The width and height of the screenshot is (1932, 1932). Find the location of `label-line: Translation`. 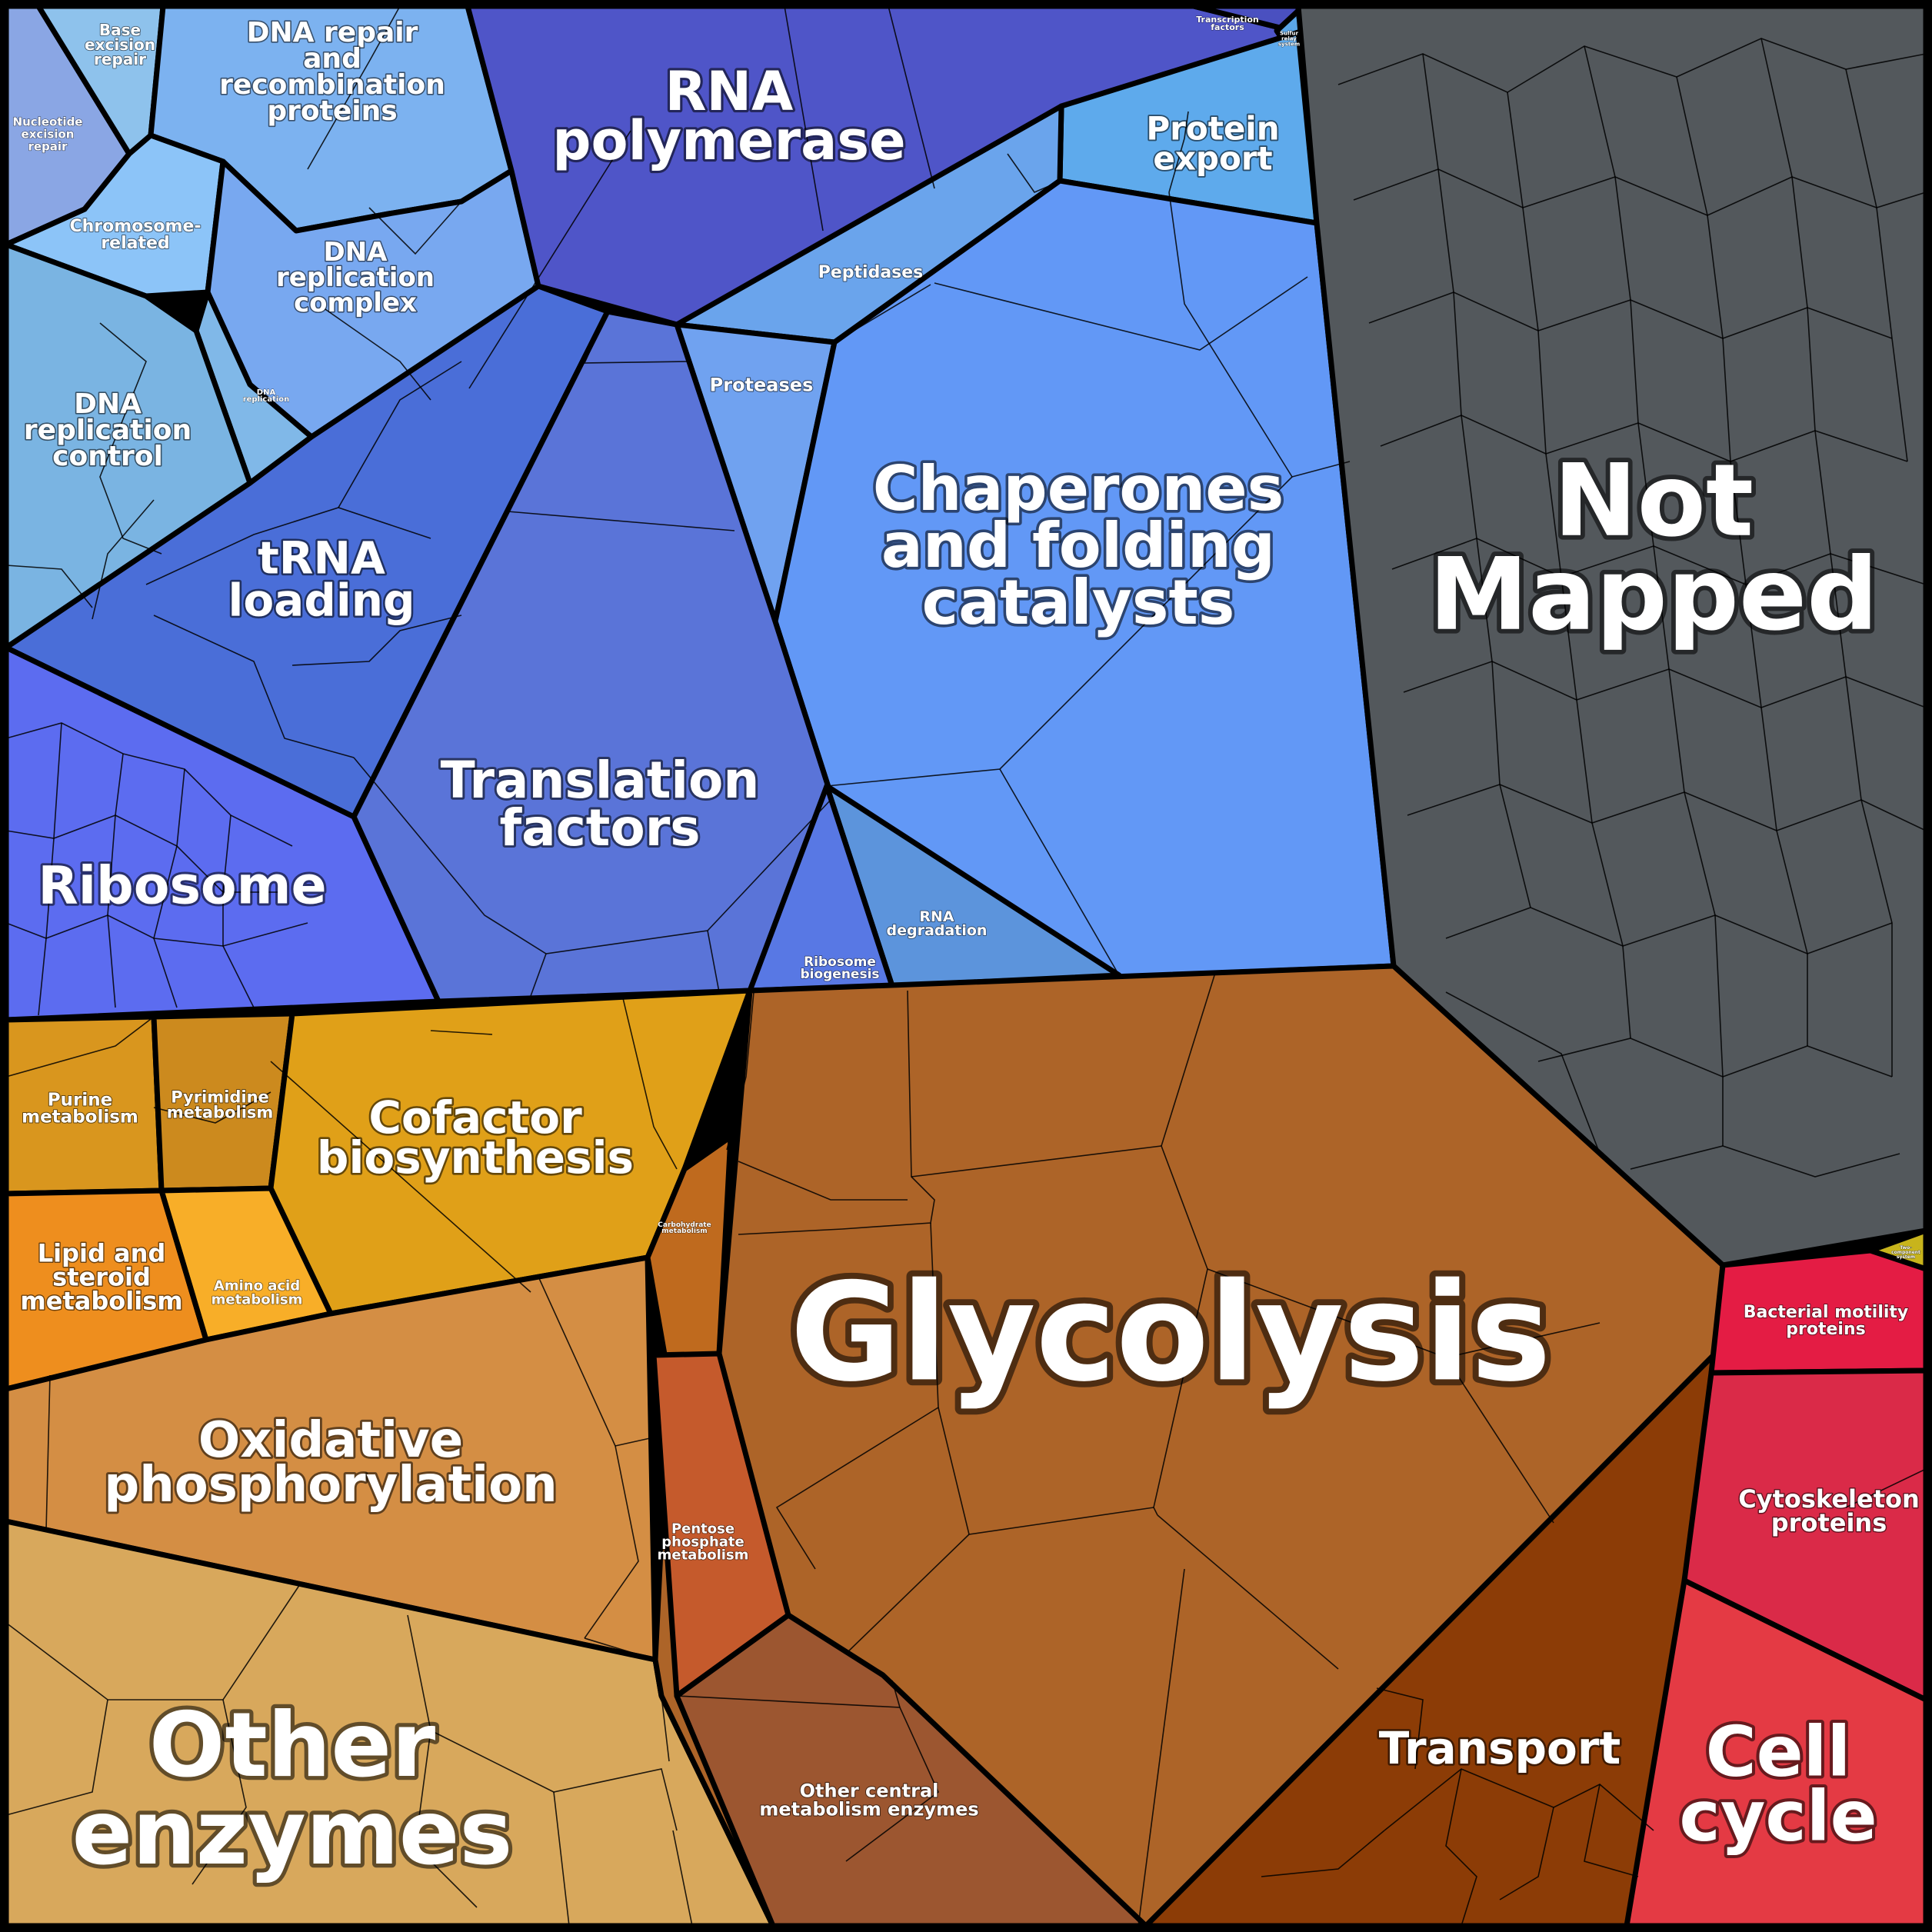

label-line: Translation is located at coordinates (600, 780).